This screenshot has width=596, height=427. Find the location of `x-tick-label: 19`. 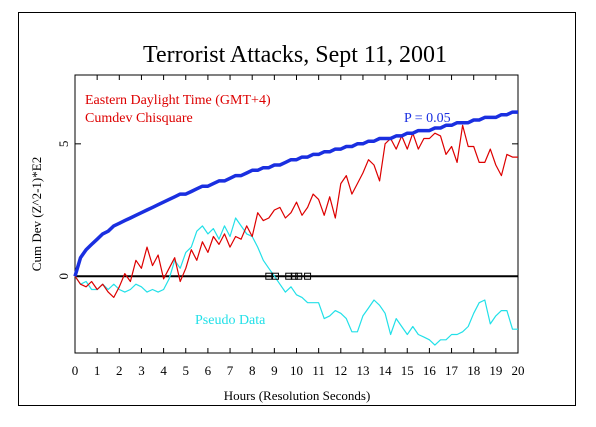

x-tick-label: 19 is located at coordinates (495, 370).